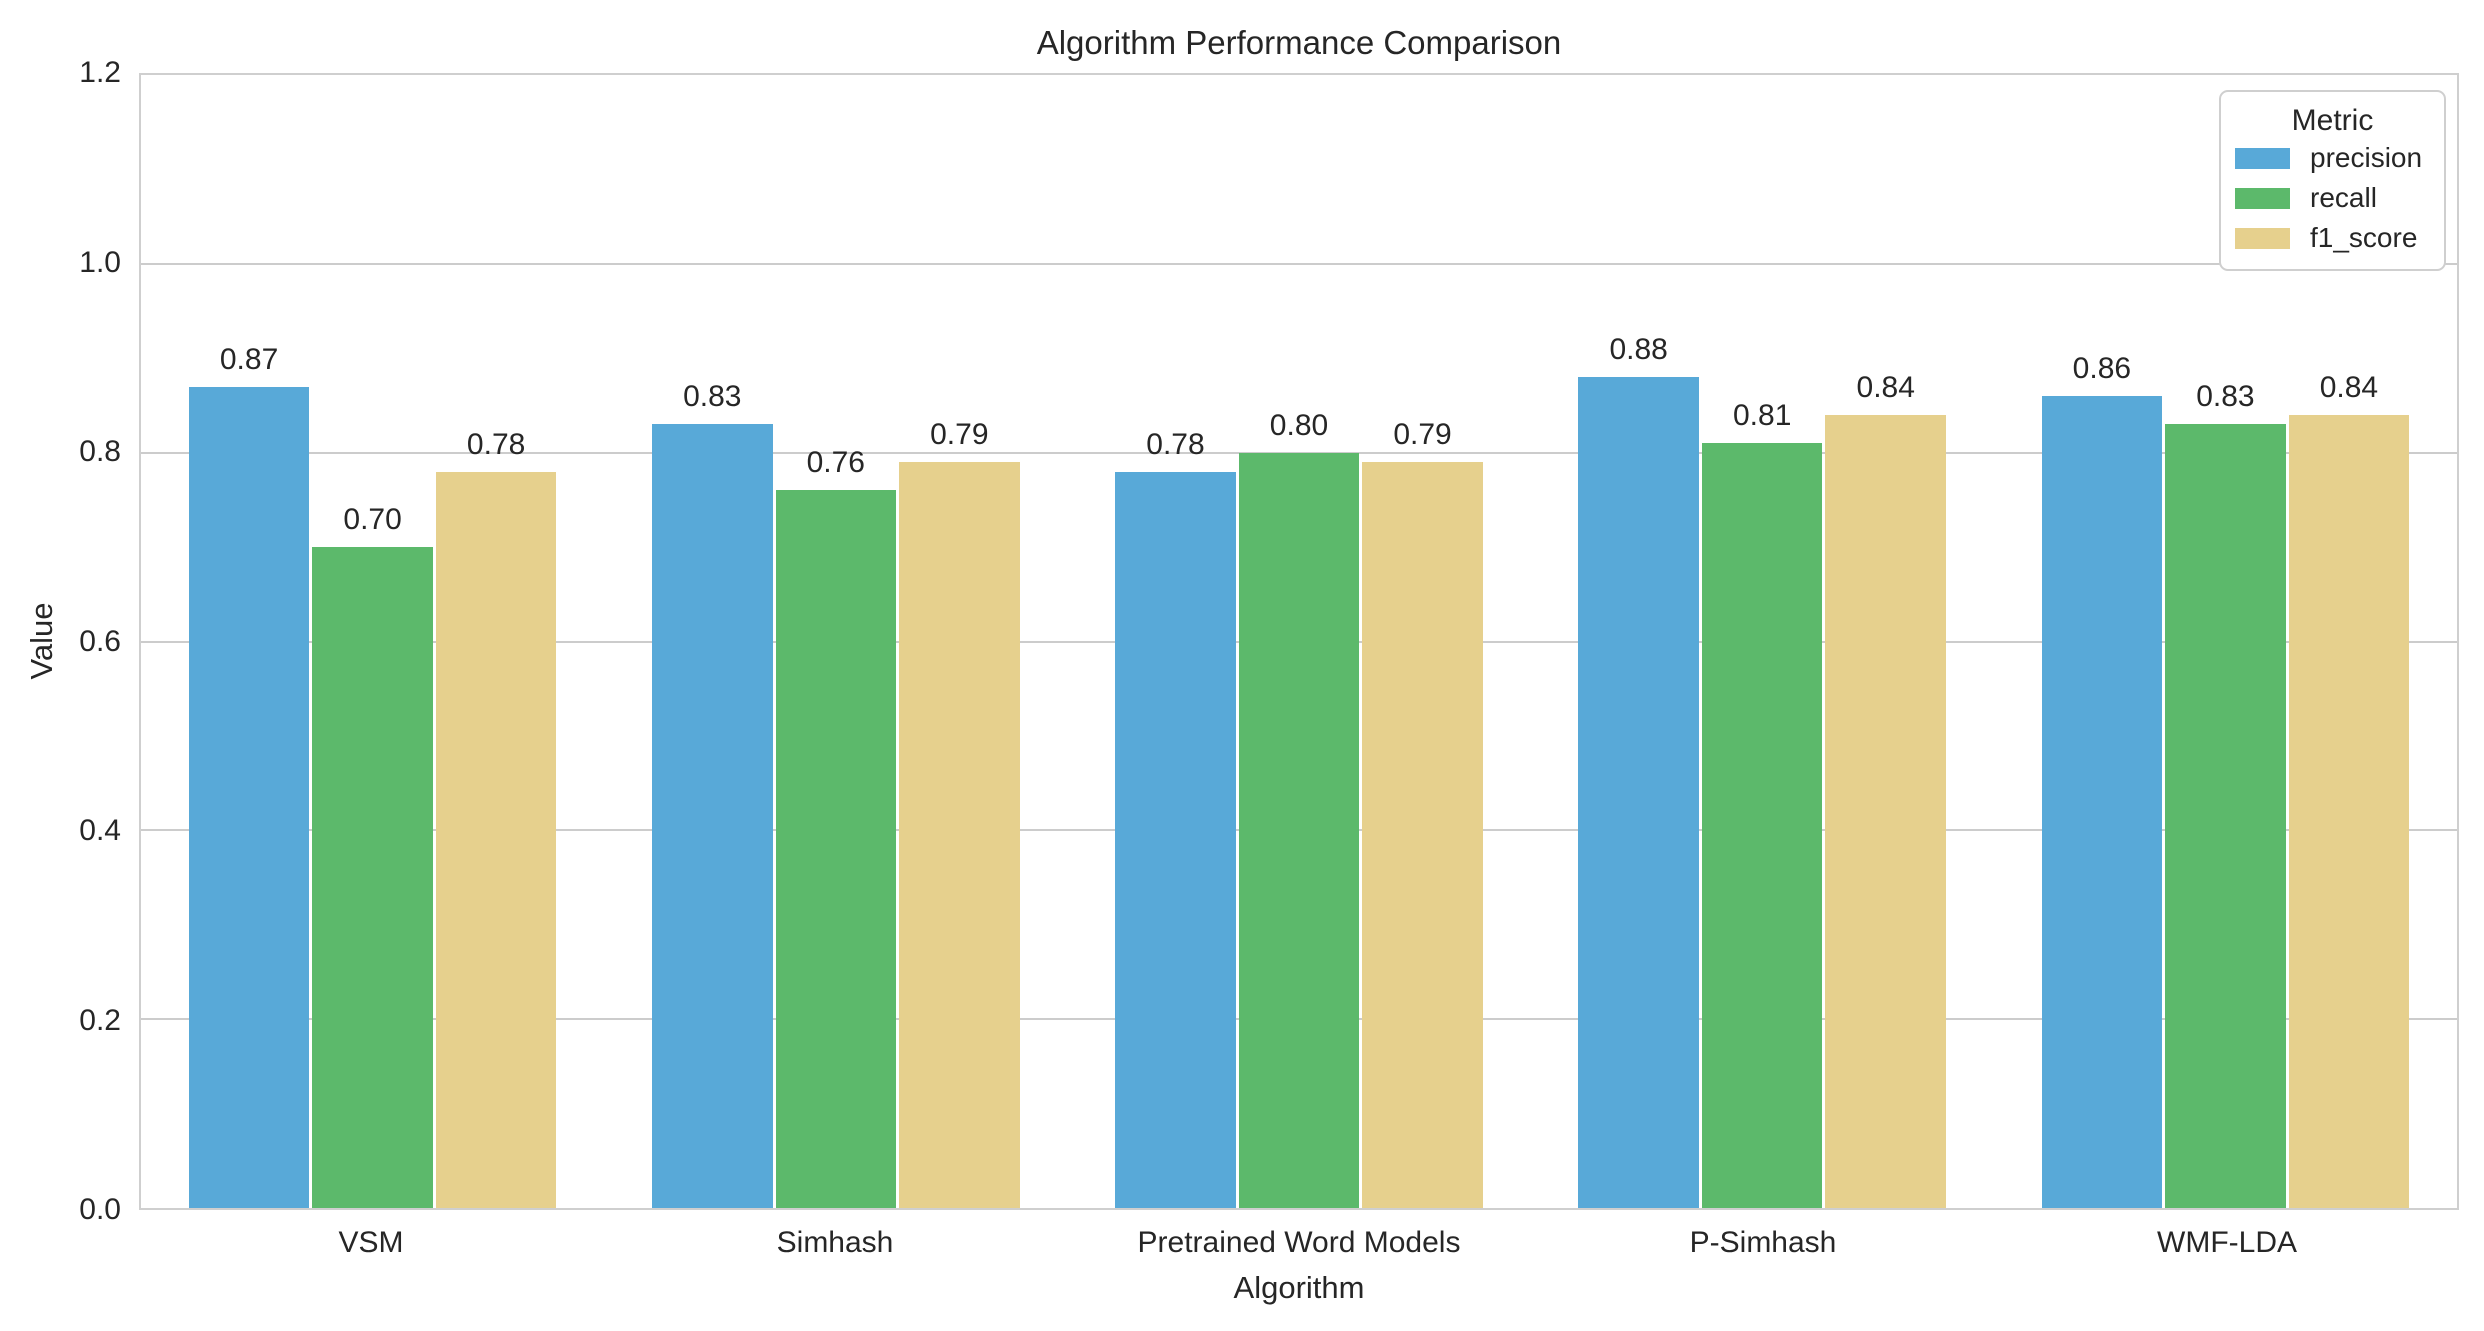 Image resolution: width=2484 pixels, height=1331 pixels. What do you see at coordinates (372, 877) in the screenshot?
I see `bar-recall-vsm` at bounding box center [372, 877].